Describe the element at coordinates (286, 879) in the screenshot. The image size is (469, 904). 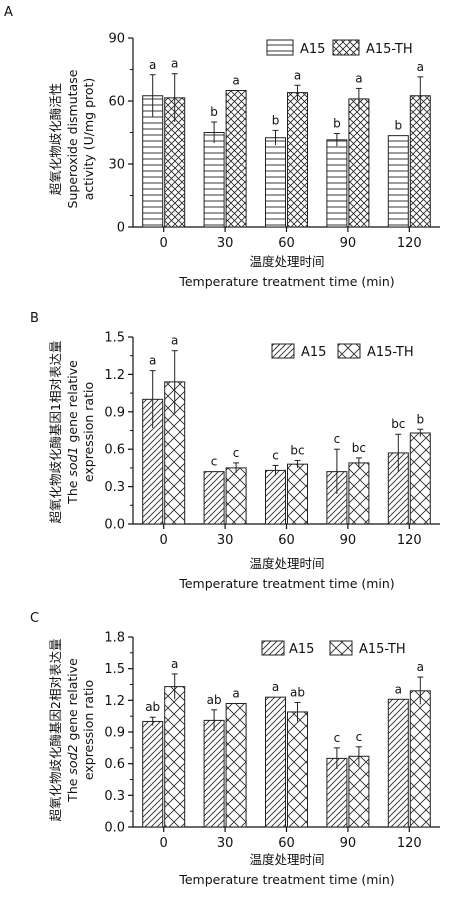
I see `panel-c-xlabel-en: Temperature treatment time (min)` at that location.